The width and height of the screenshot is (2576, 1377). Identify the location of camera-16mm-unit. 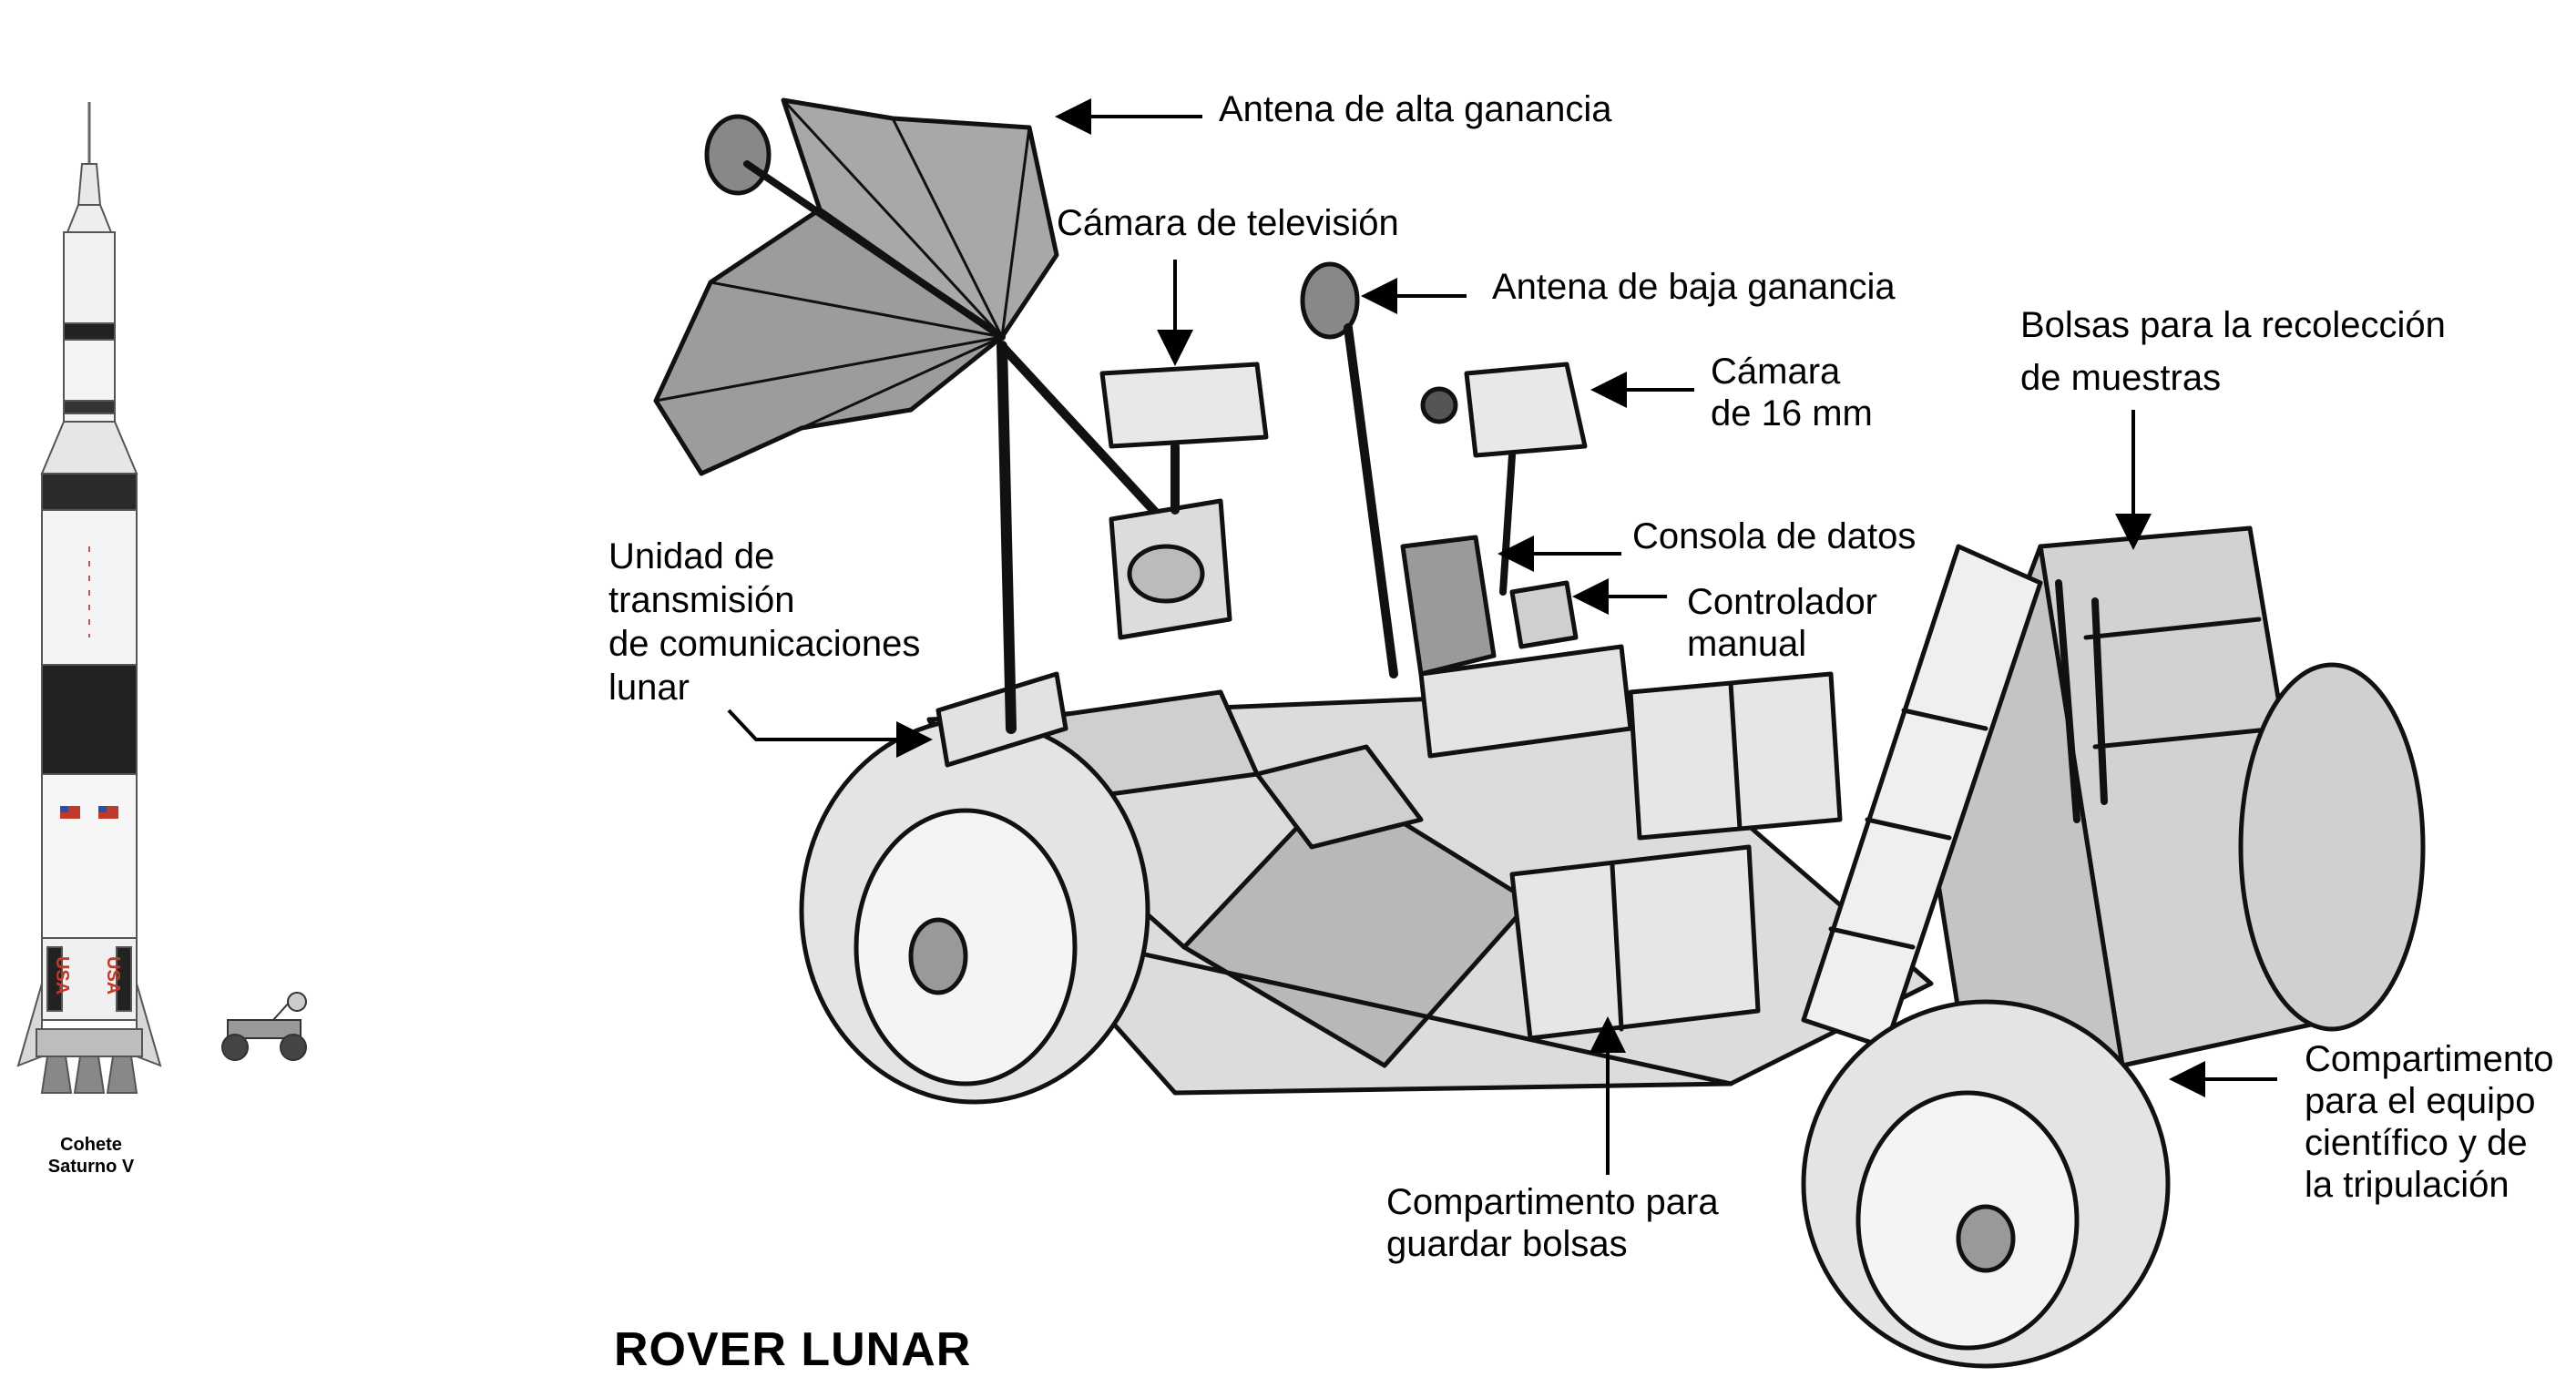
(1504, 479).